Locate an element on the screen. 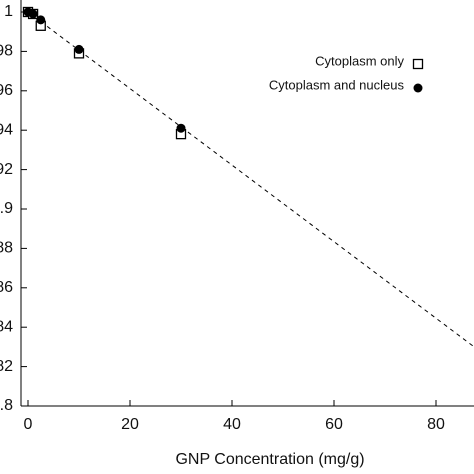 Image resolution: width=474 pixels, height=474 pixels. y-tick-label: 0.88 is located at coordinates (6, 248).